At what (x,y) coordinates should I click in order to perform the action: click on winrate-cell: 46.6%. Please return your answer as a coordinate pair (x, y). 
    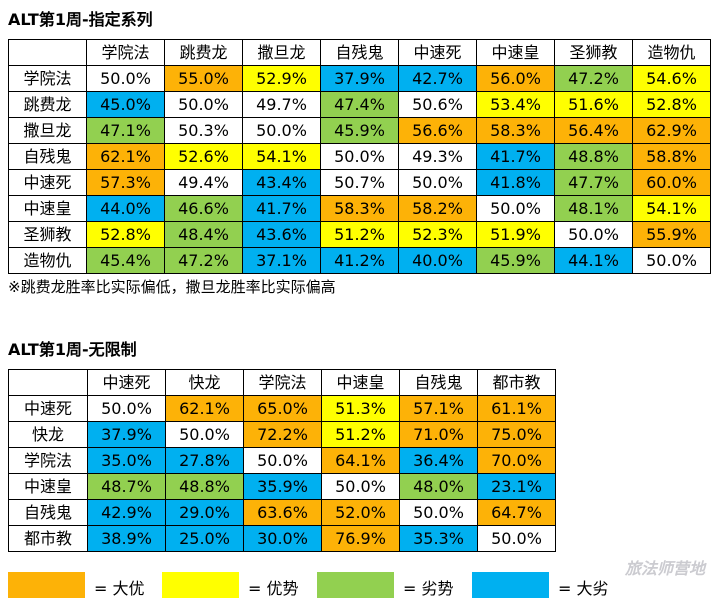
    Looking at the image, I should click on (203, 208).